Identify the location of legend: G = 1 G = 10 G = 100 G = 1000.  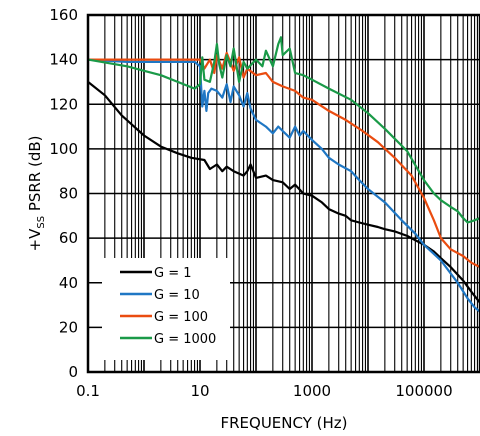
(166, 309).